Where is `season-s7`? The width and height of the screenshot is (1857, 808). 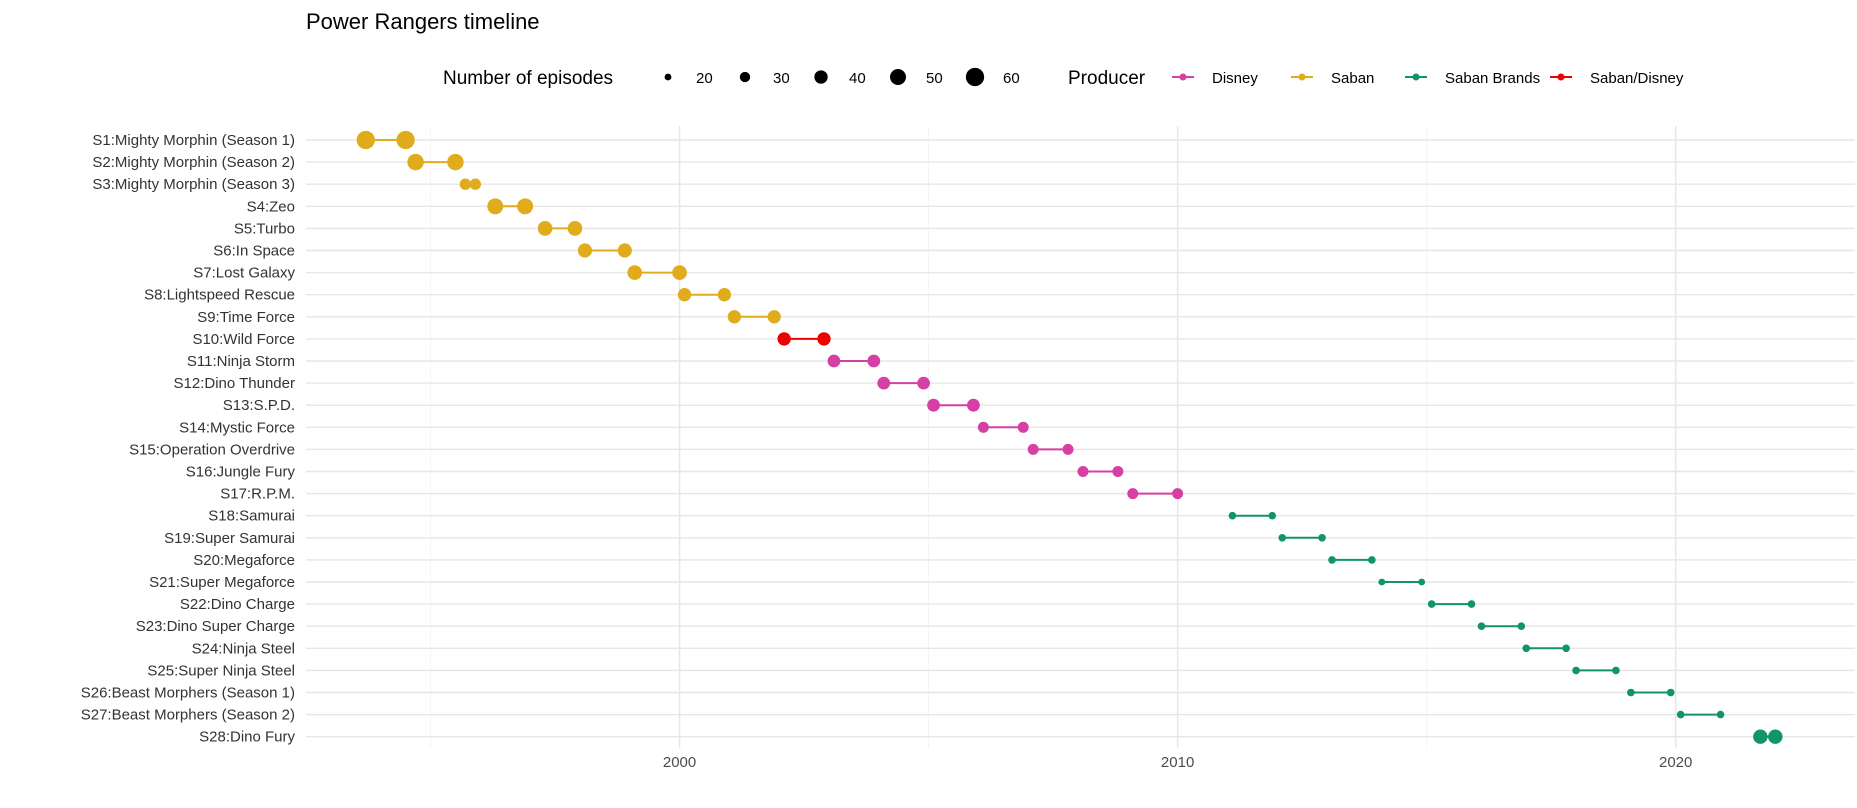
season-s7 is located at coordinates (657, 272).